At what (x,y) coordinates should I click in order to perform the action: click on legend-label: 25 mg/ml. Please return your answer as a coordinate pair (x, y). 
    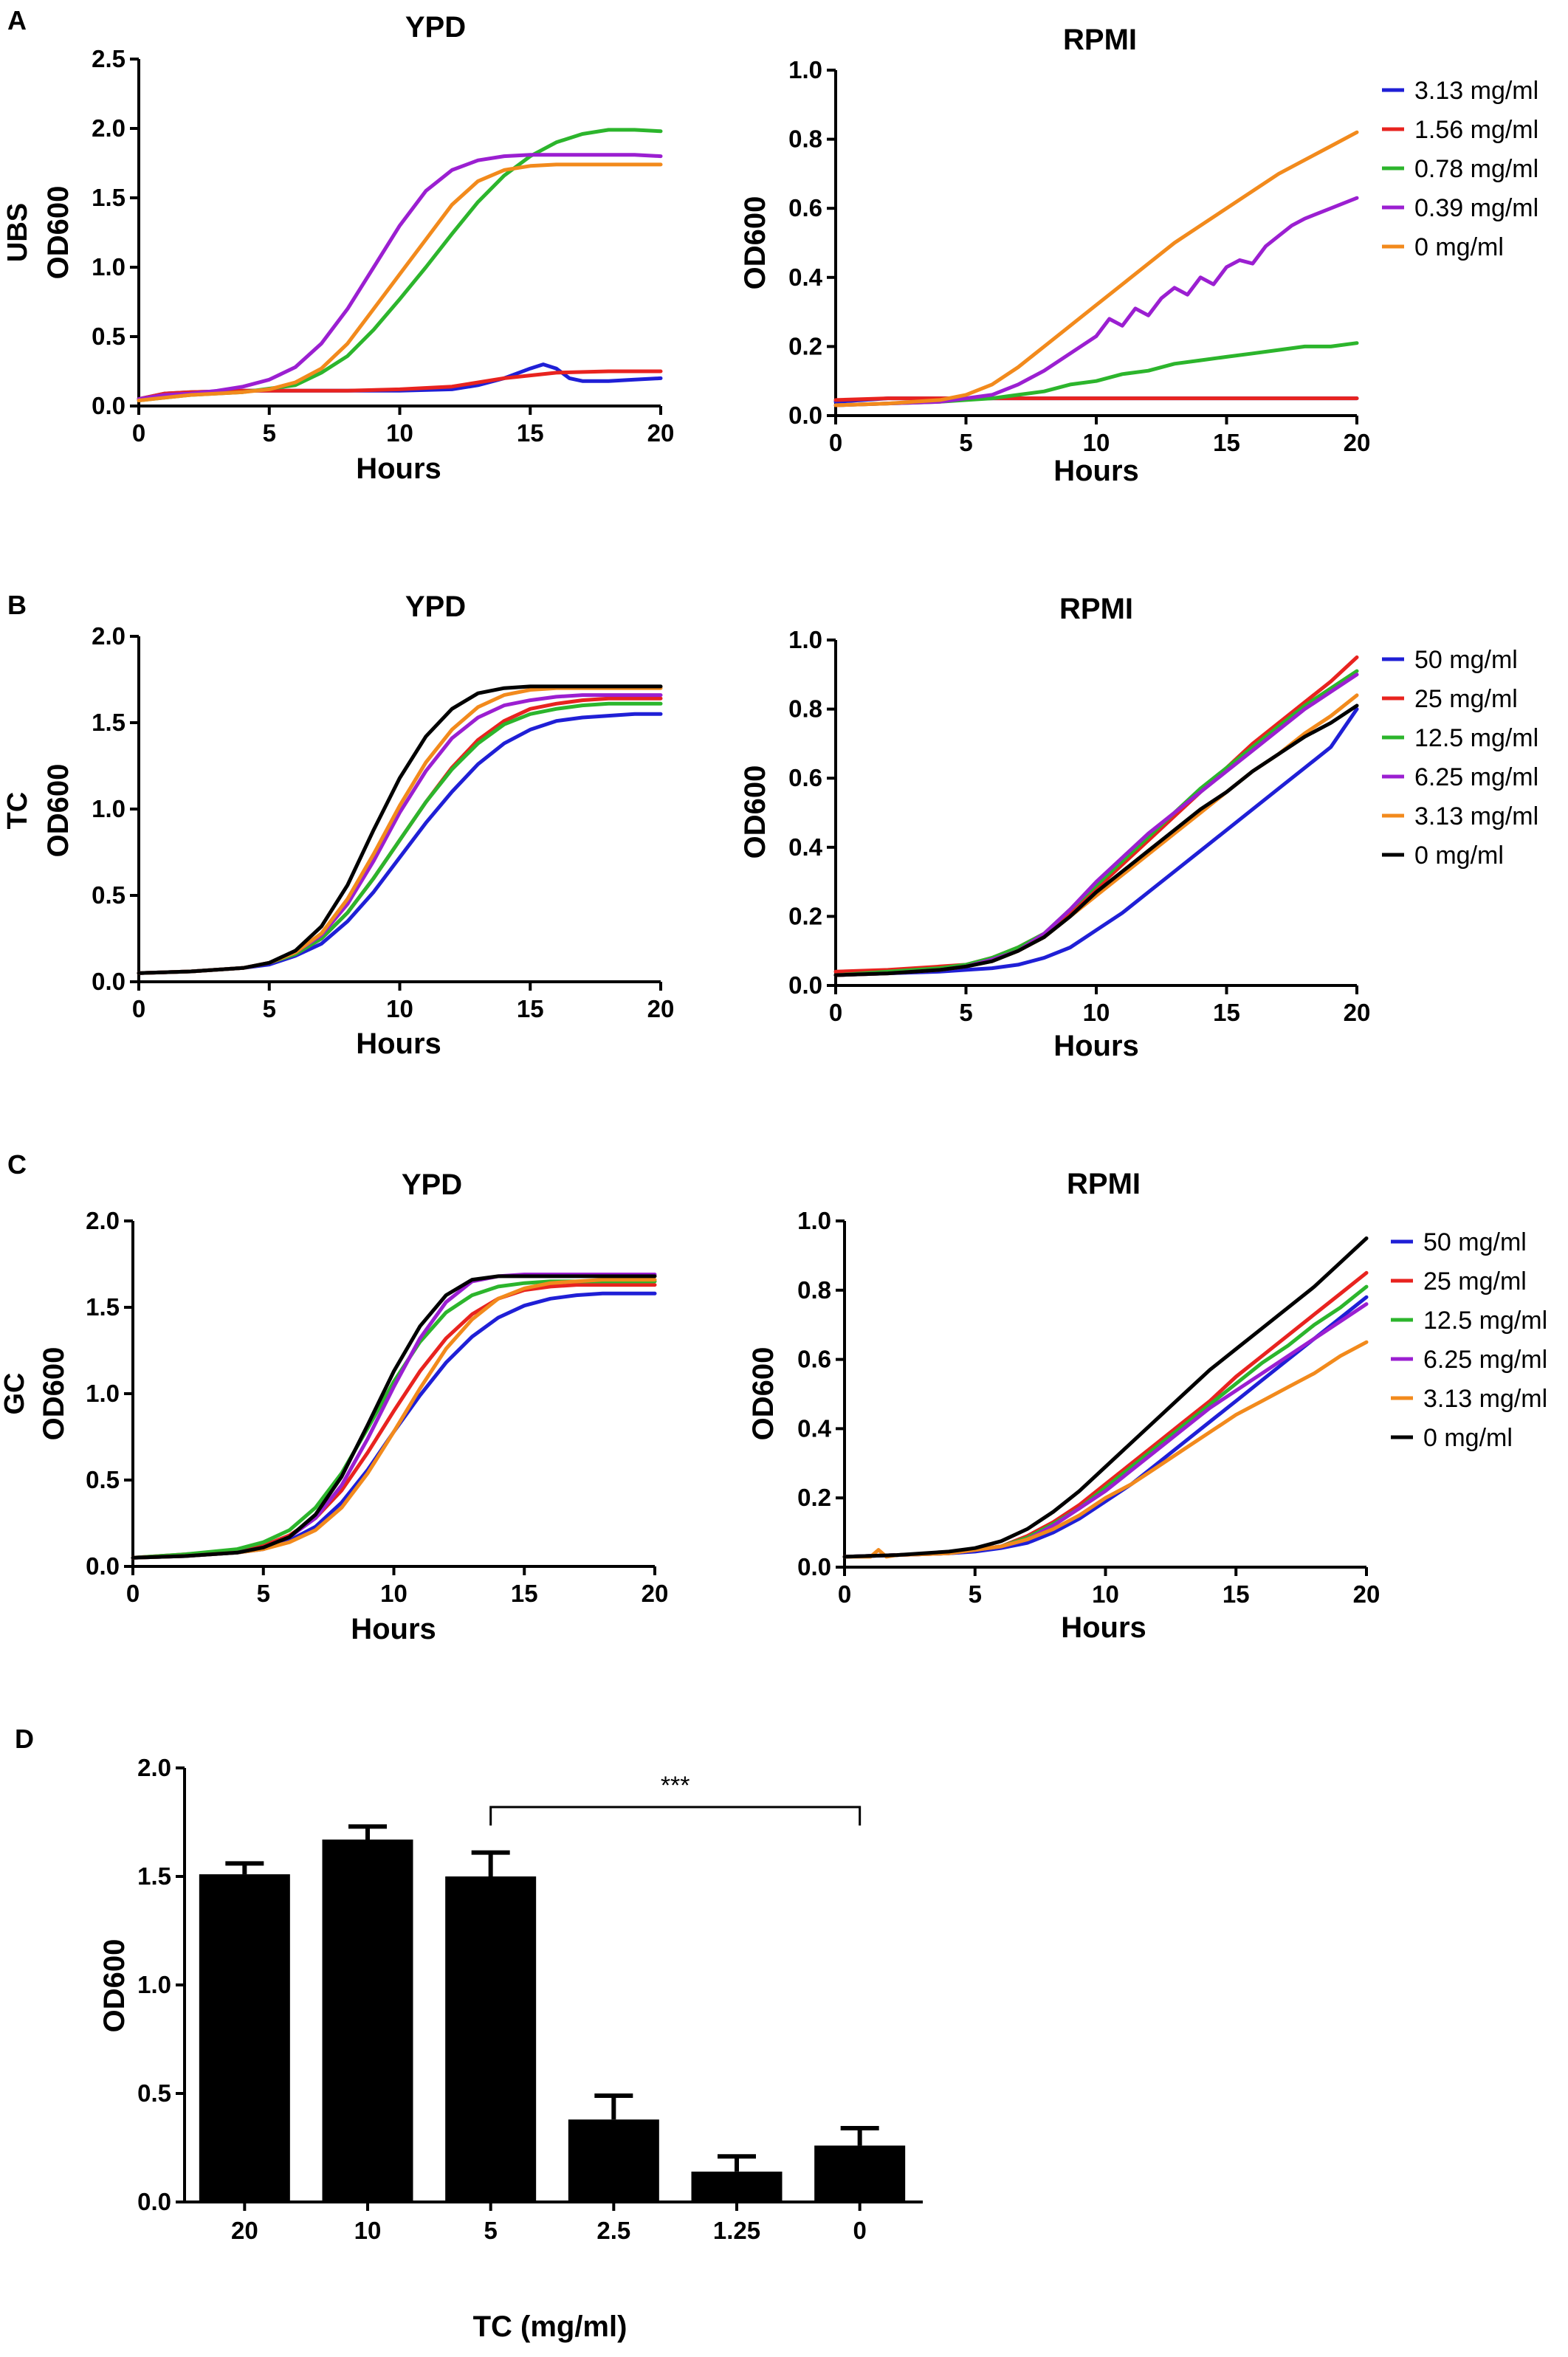
    Looking at the image, I should click on (1466, 699).